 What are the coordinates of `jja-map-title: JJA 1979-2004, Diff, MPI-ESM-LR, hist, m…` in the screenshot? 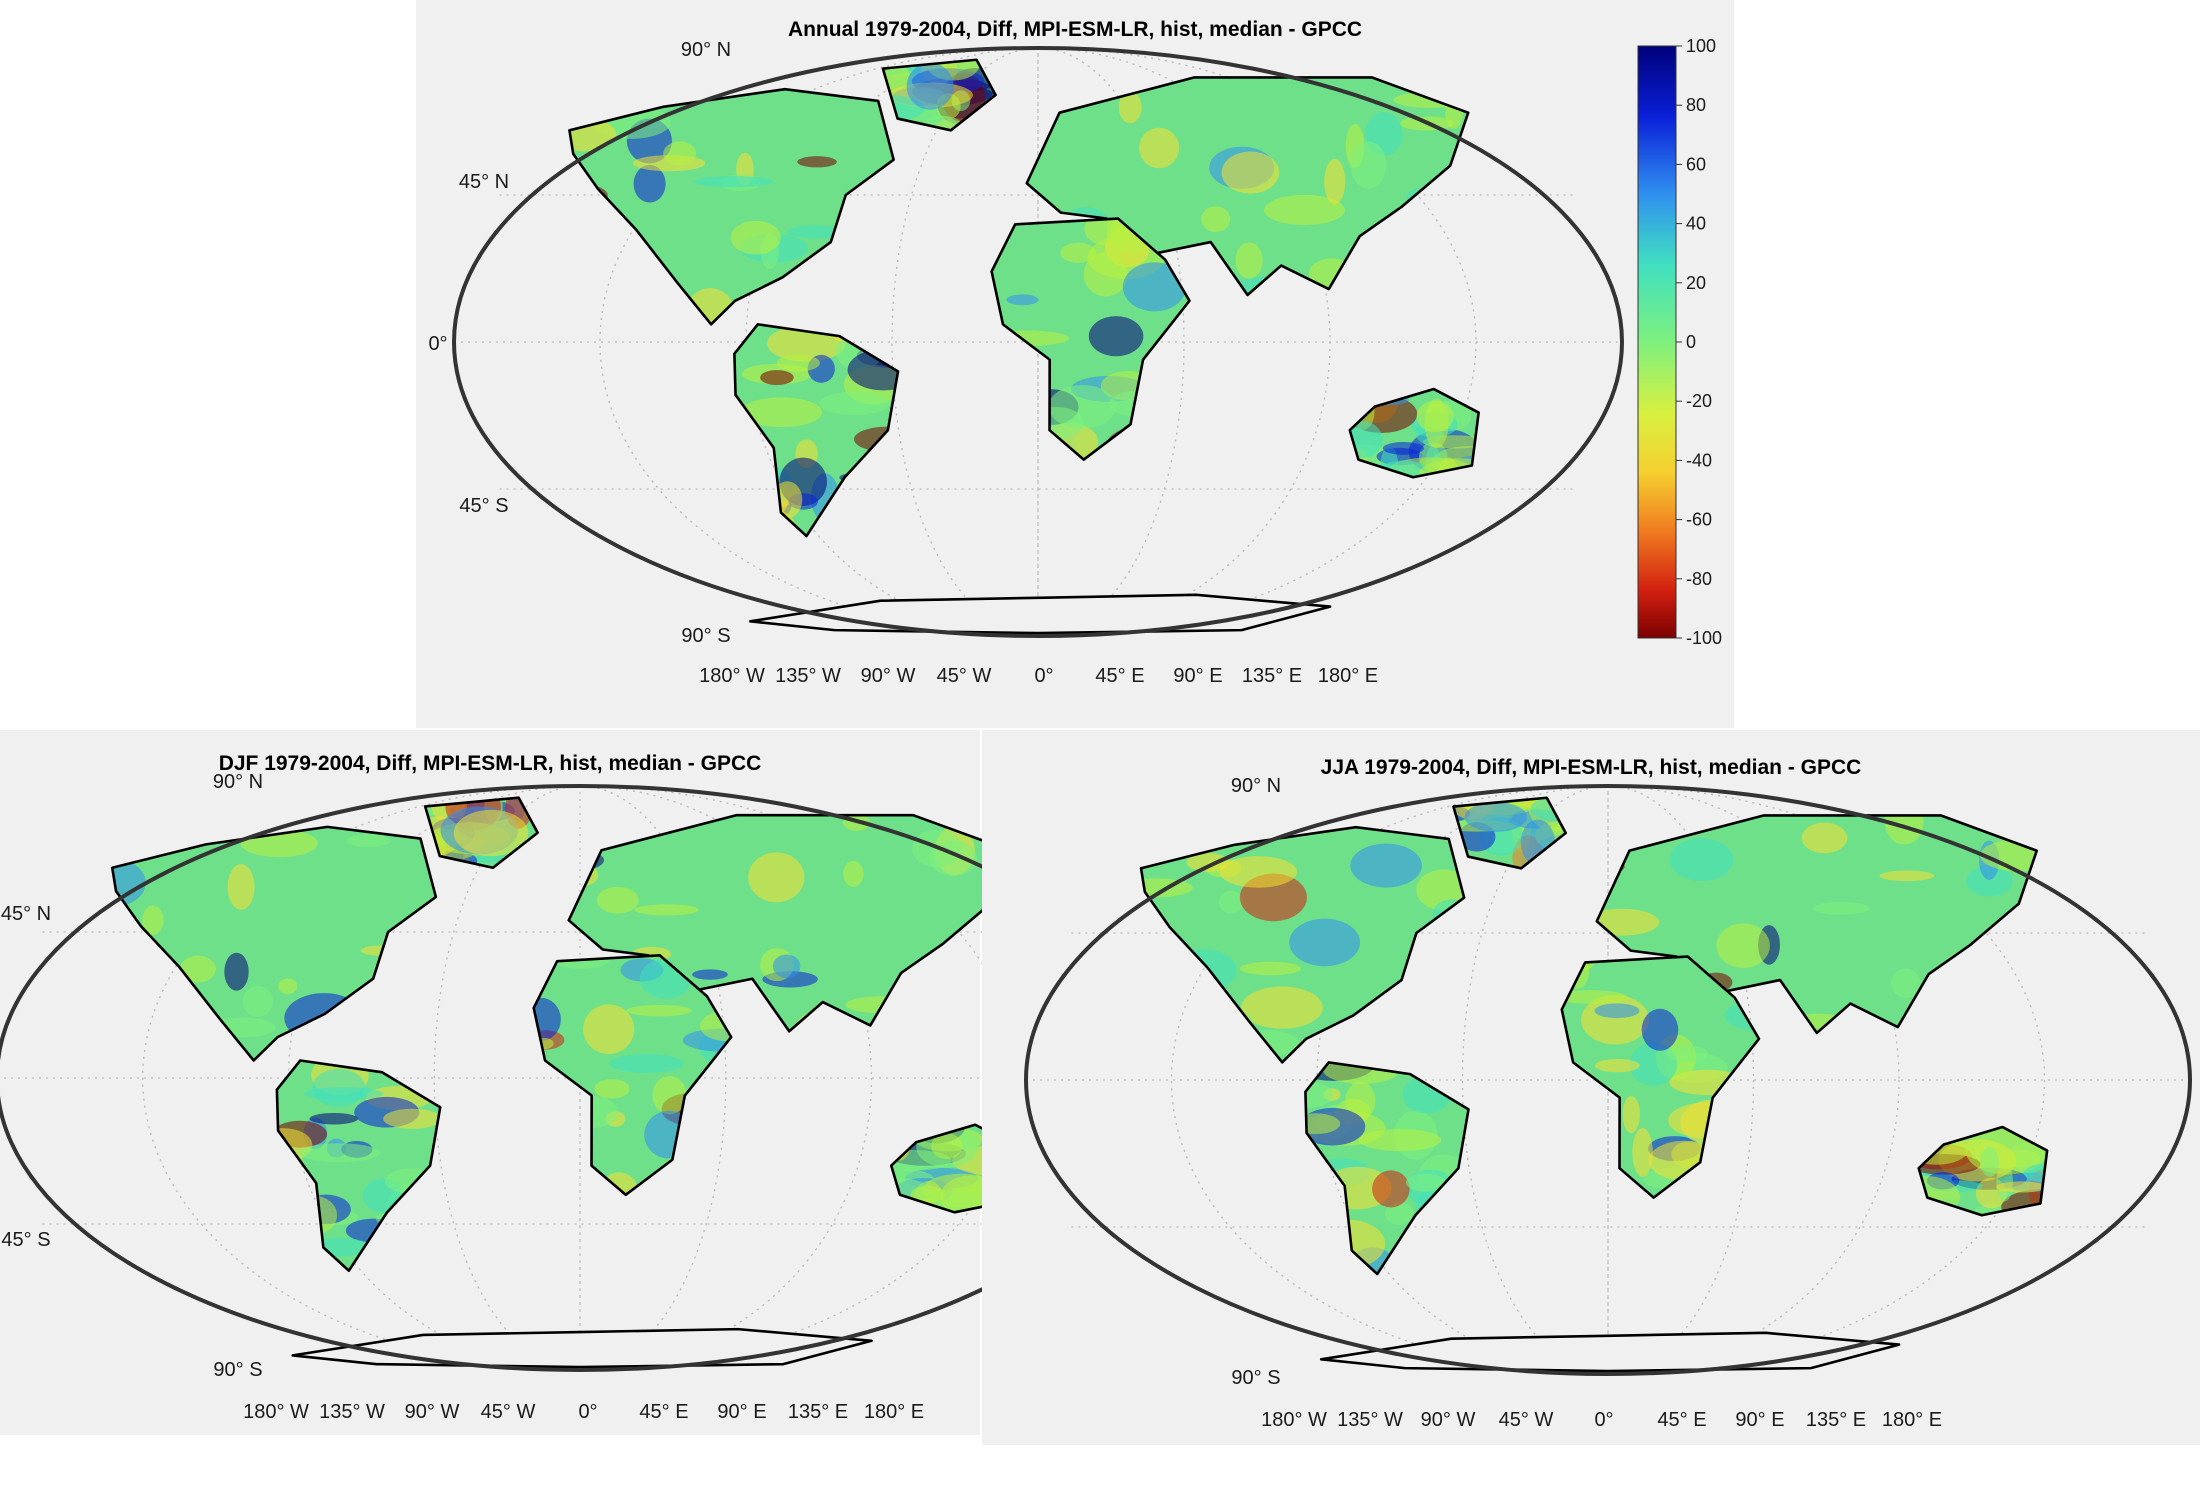 It's located at (1591, 767).